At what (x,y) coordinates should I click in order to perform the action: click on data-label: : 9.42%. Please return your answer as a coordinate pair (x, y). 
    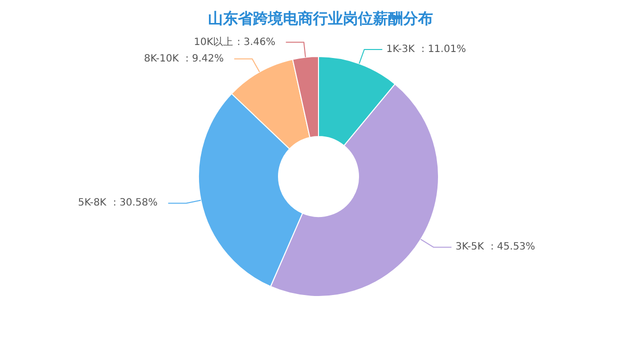
    Looking at the image, I should click on (204, 58).